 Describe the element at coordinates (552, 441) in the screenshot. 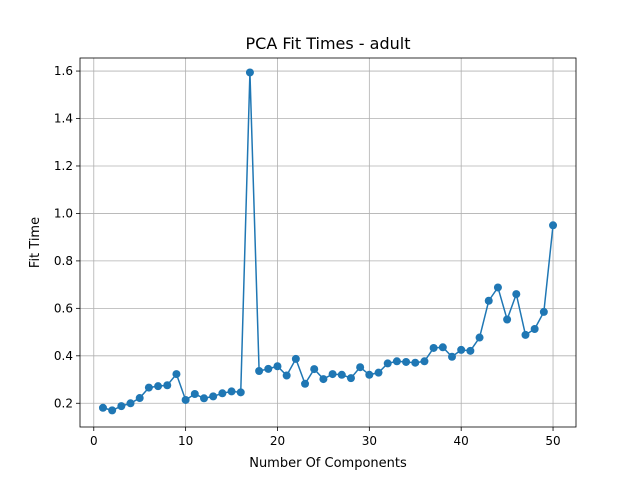

I see `x-tick-label: 50` at that location.